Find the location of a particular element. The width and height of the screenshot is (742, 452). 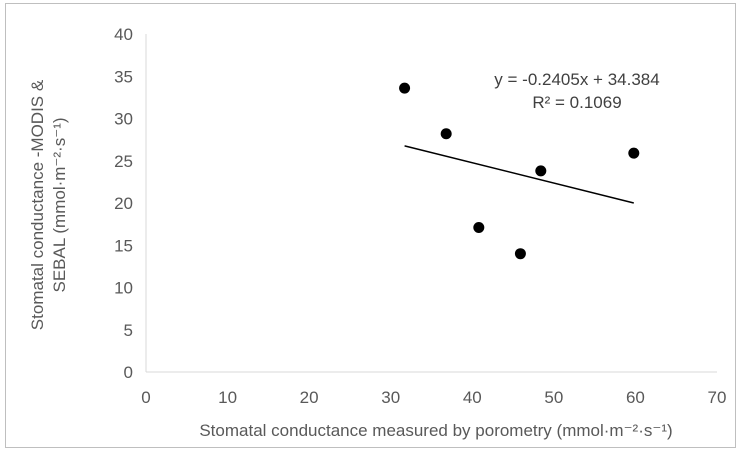

y-tick-label: 5 is located at coordinates (128, 330).